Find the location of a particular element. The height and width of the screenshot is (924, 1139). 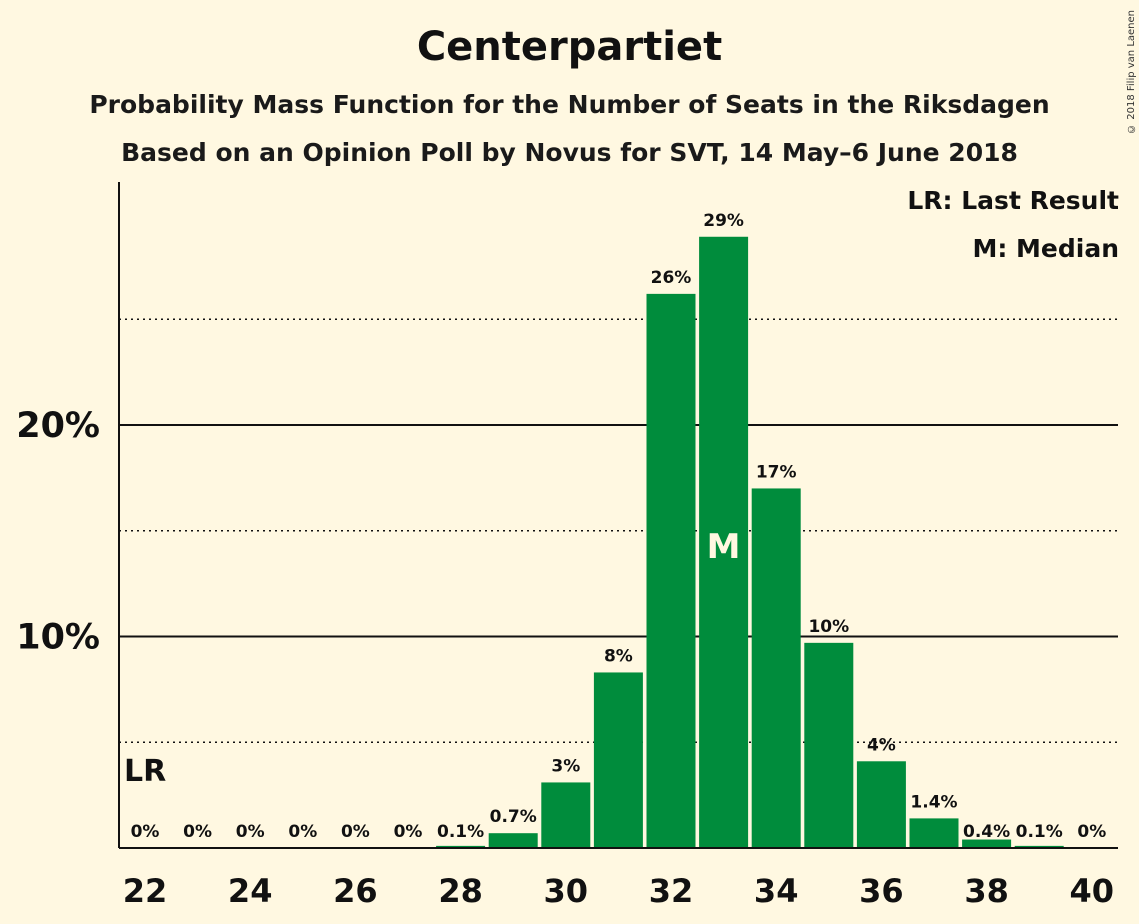

legend-median: M: Median is located at coordinates (1045, 248).